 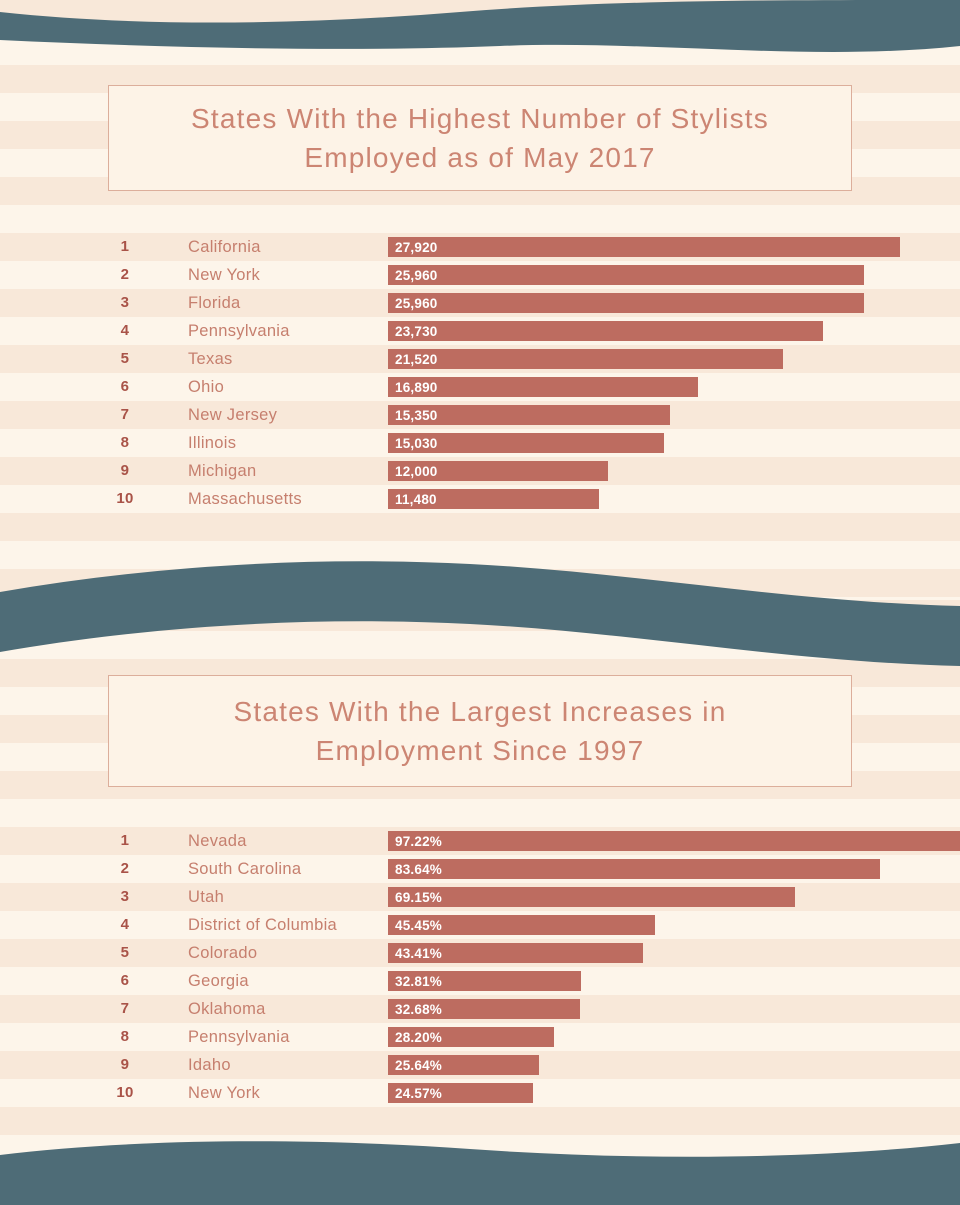 What do you see at coordinates (418, 953) in the screenshot?
I see `bar-value-label: 43.41%` at bounding box center [418, 953].